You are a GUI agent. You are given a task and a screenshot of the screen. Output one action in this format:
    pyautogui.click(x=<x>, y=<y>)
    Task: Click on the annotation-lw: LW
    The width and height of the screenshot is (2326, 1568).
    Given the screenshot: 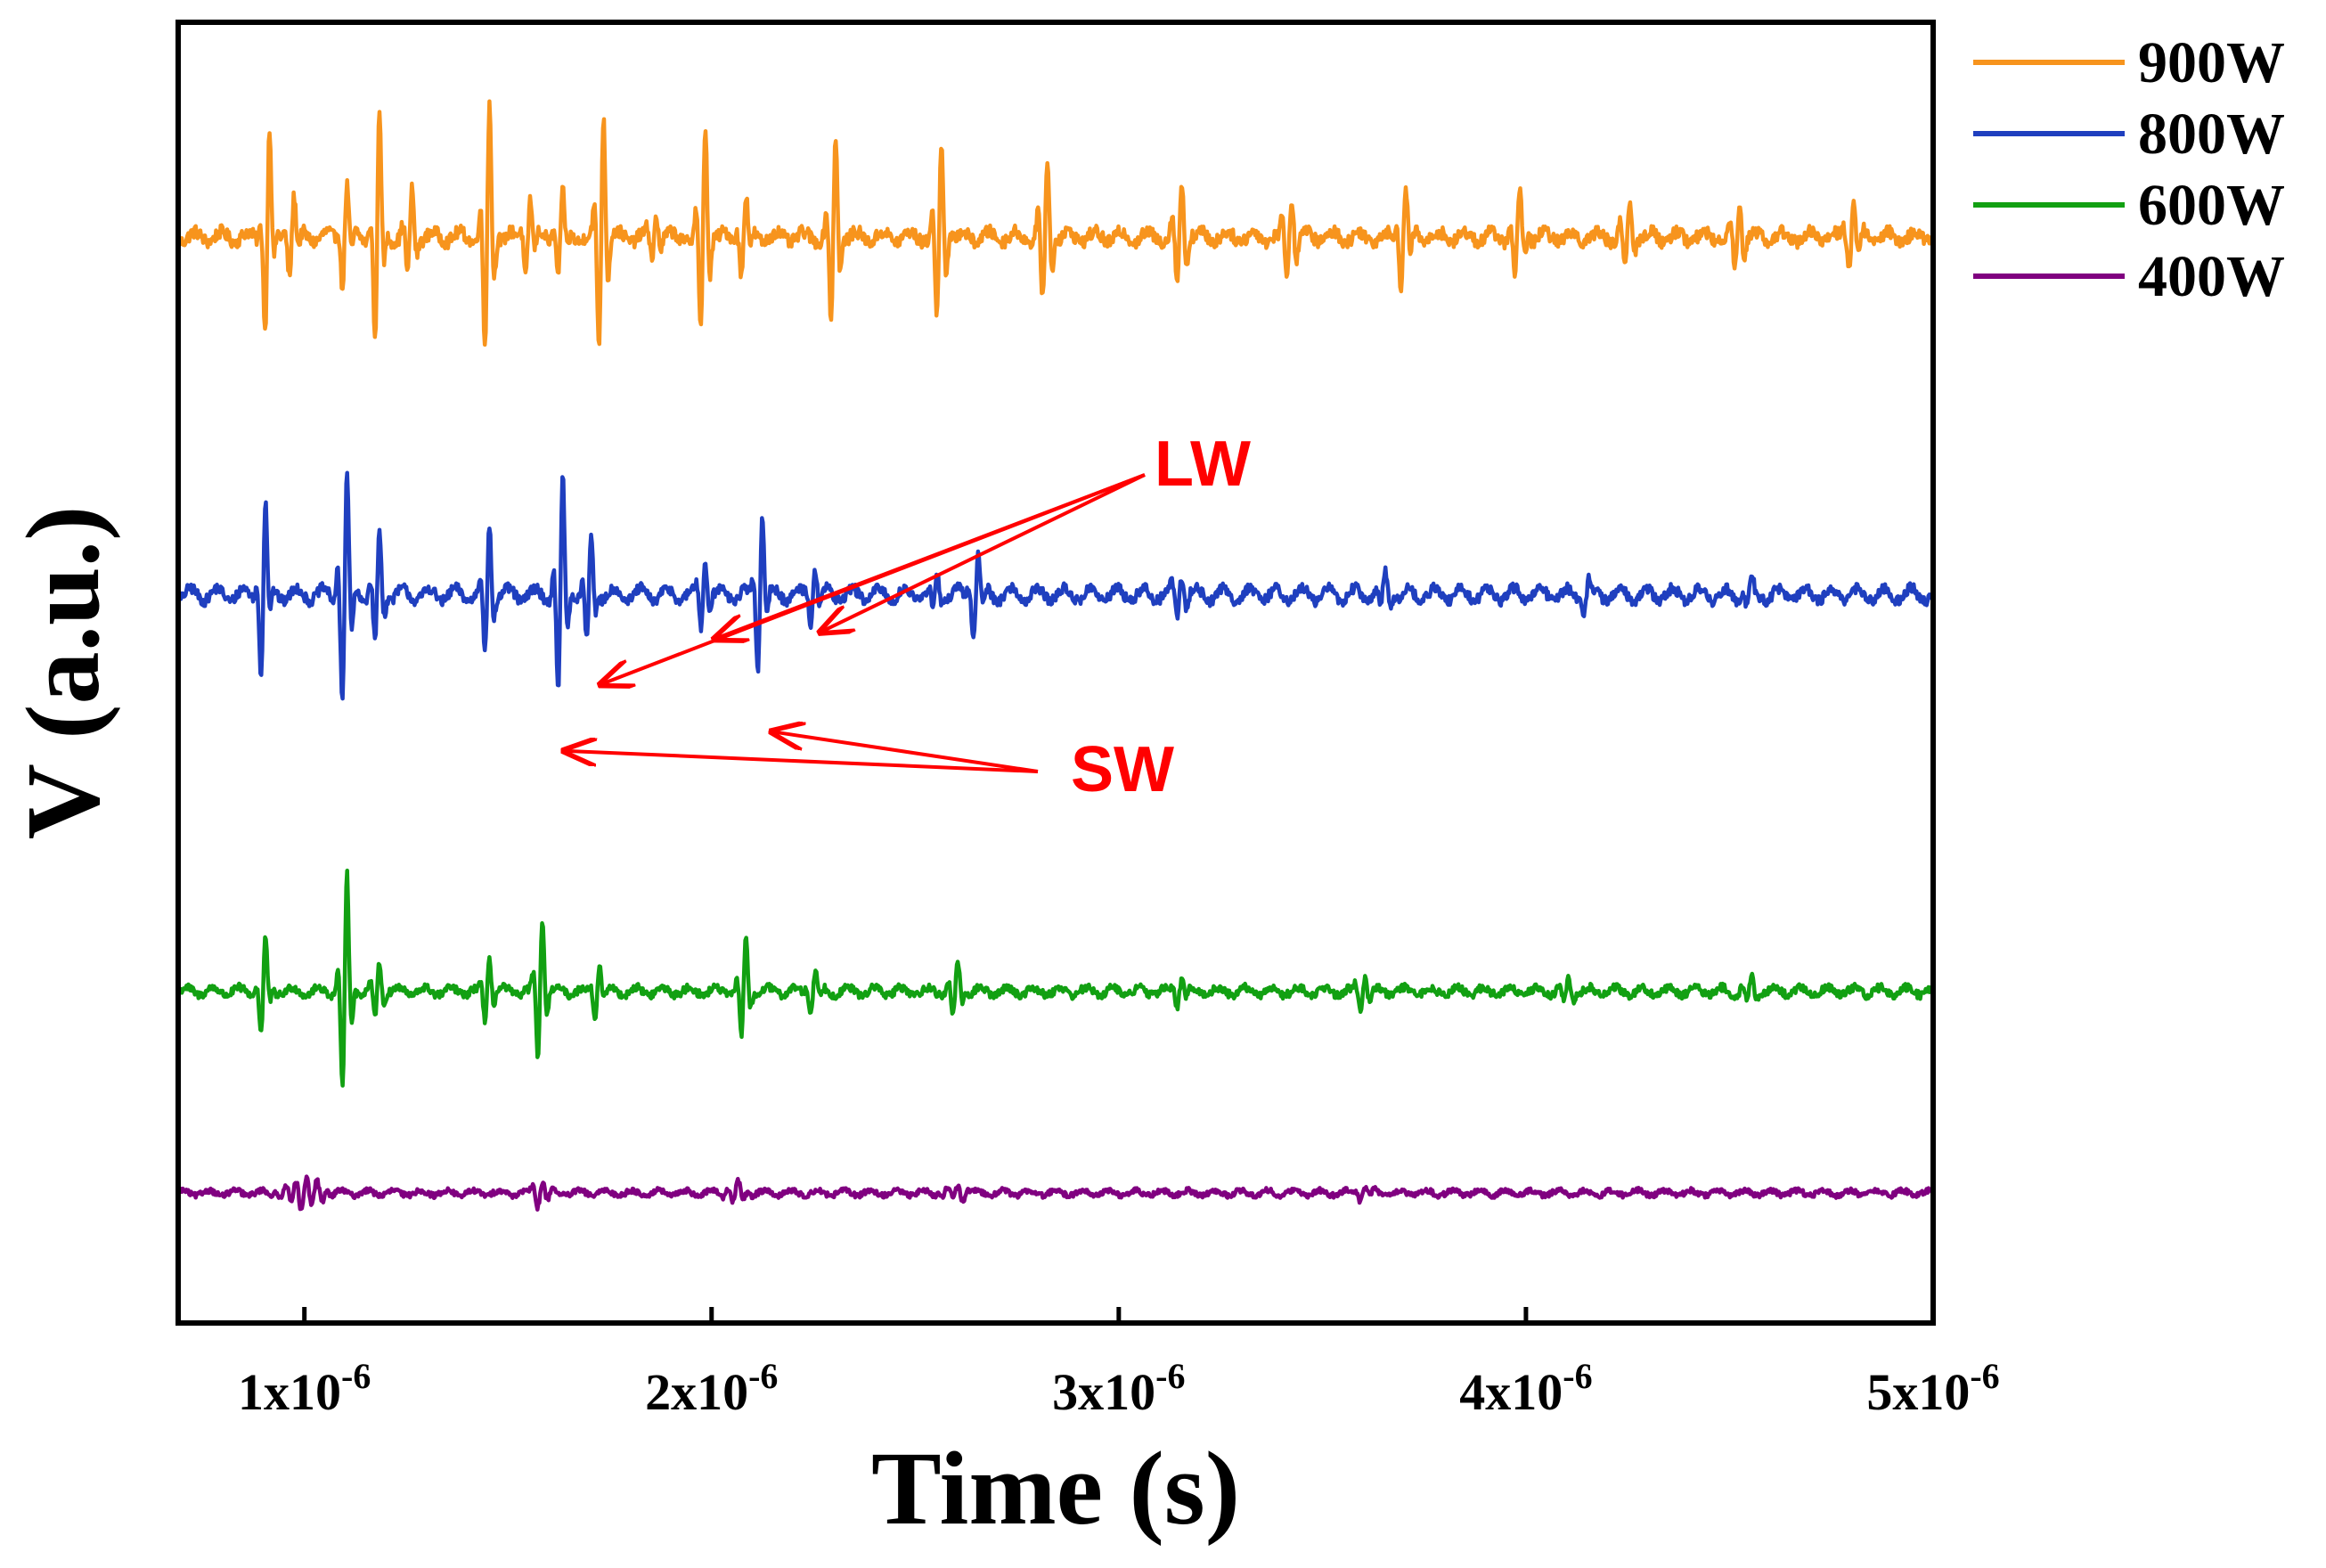 What is the action you would take?
    pyautogui.click(x=924, y=557)
    